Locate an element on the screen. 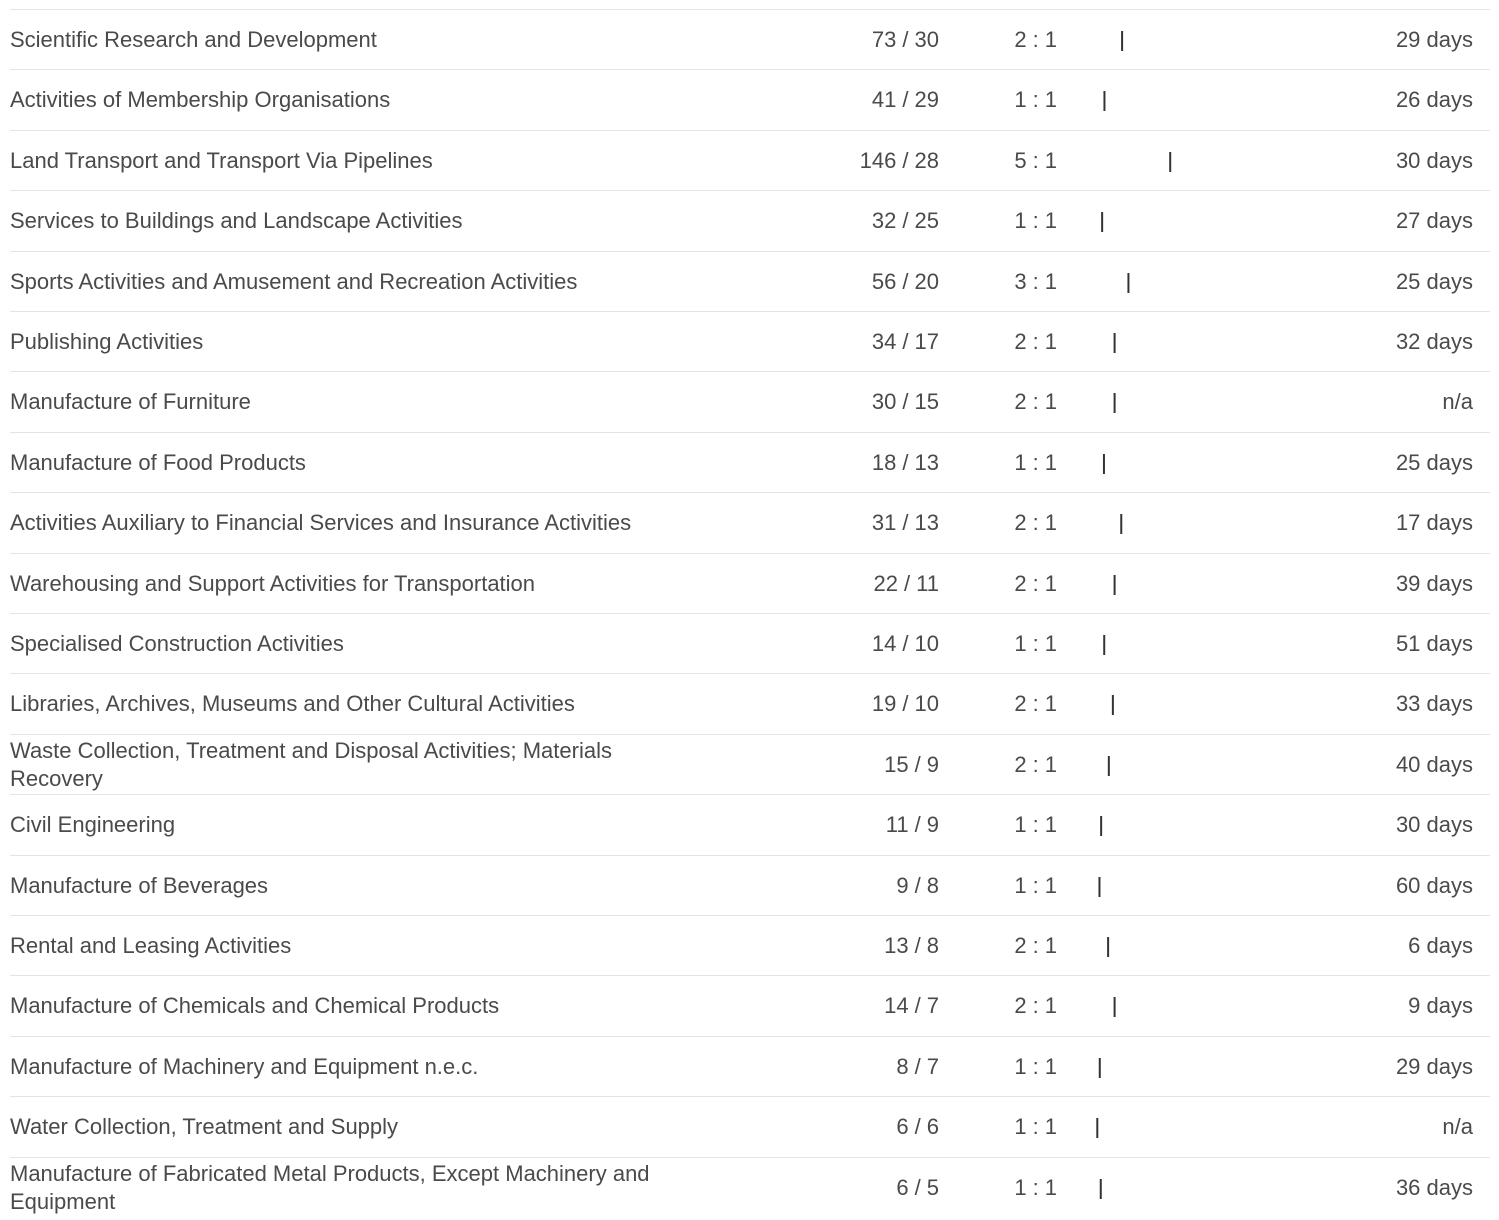 The image size is (1499, 1220). count: 14/10 is located at coordinates (859, 644).